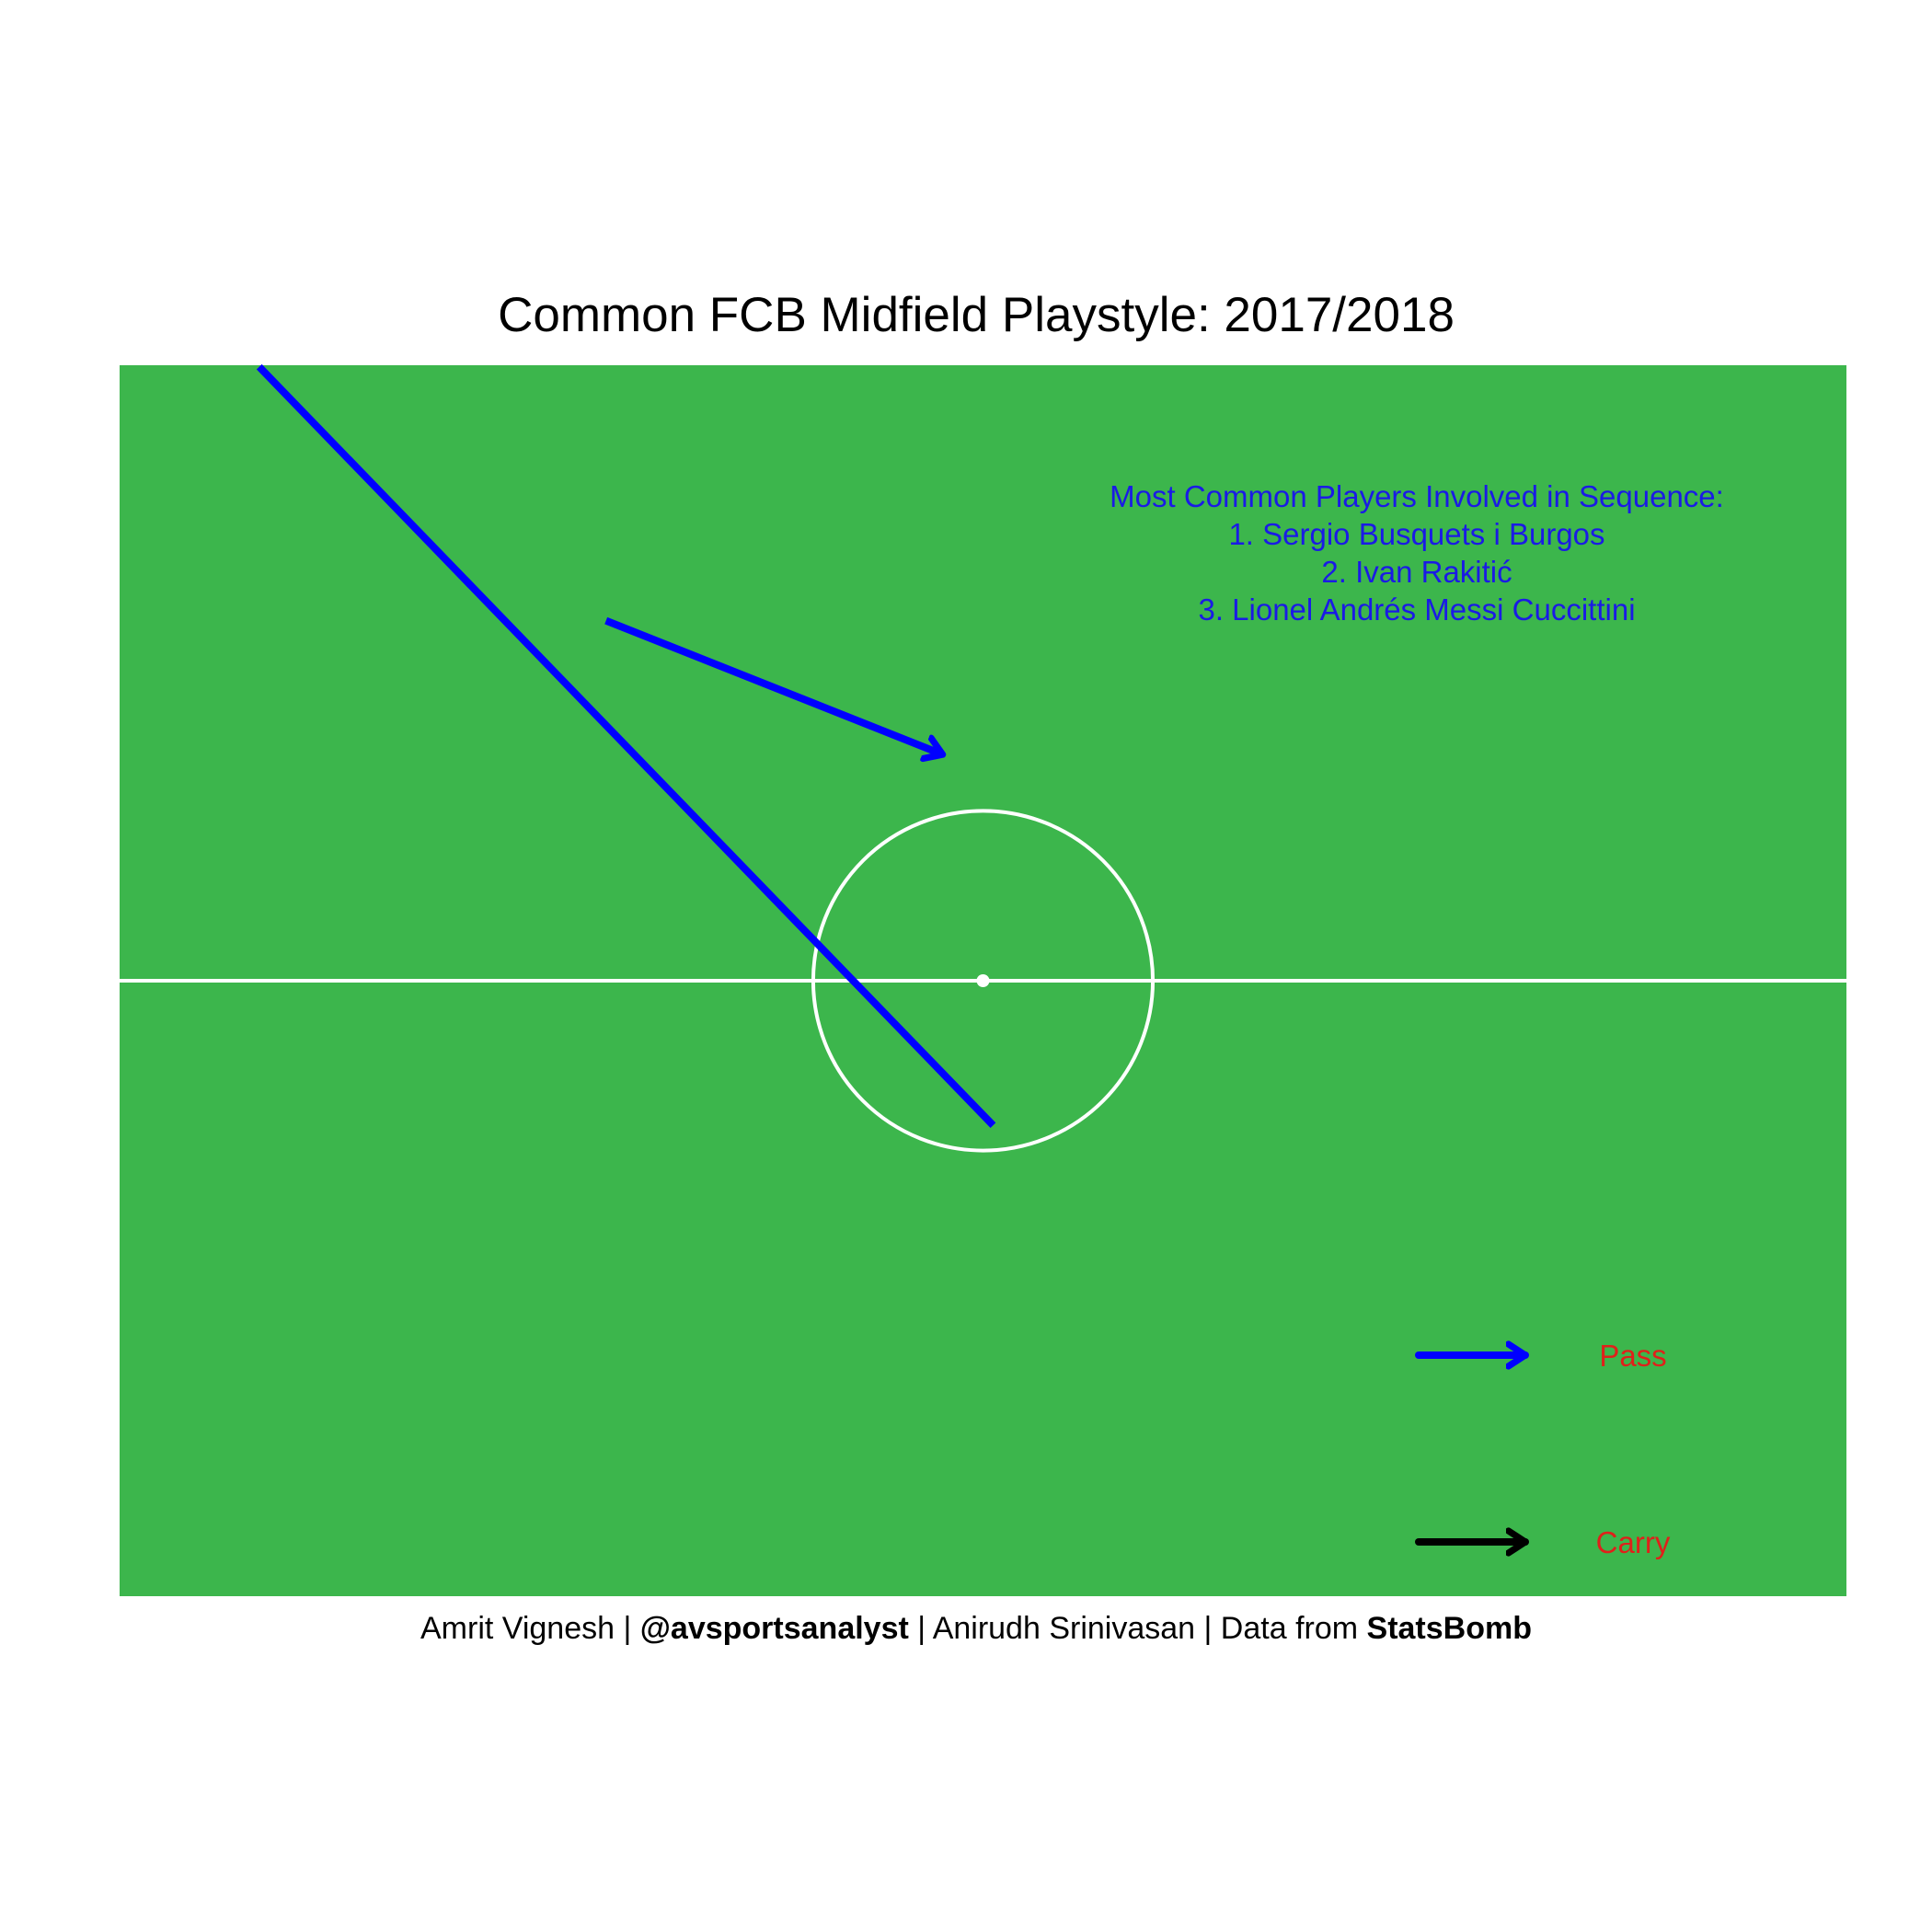 The width and height of the screenshot is (1932, 1932). What do you see at coordinates (1416, 534) in the screenshot?
I see `player-list-item: 1. Sergio Busquets i Burgos` at bounding box center [1416, 534].